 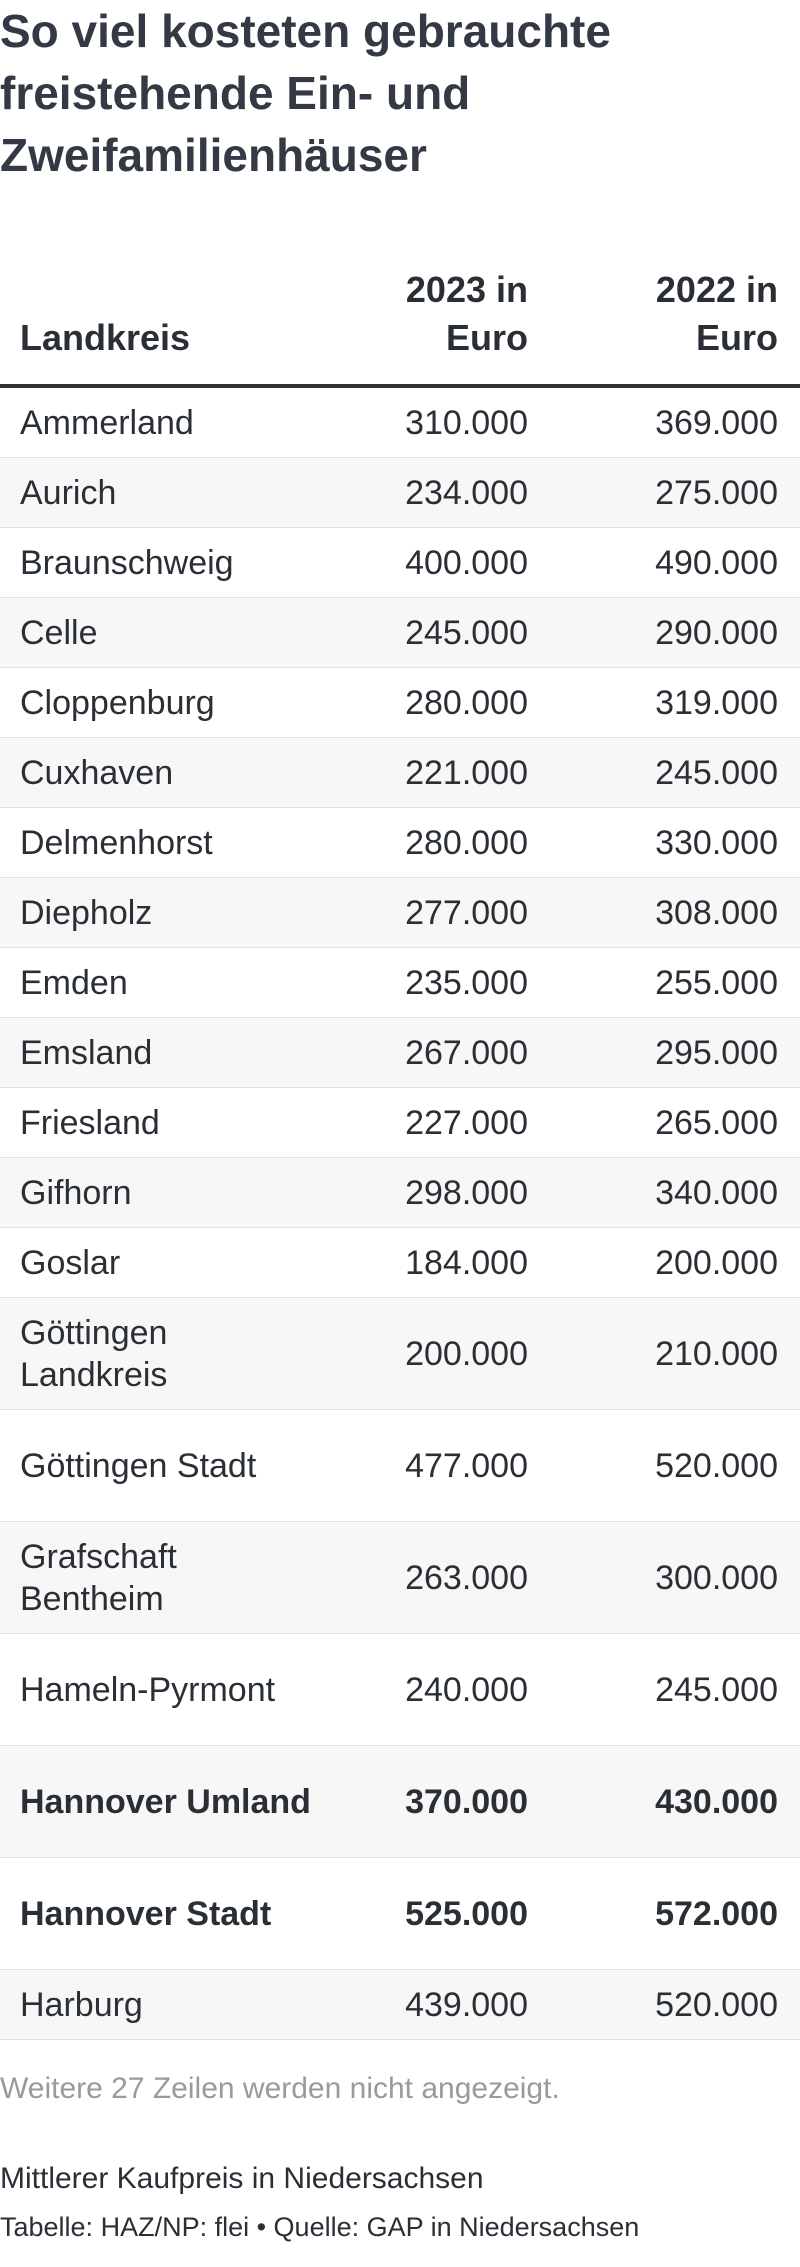 What do you see at coordinates (466, 772) in the screenshot?
I see `cell-2023: 221.000` at bounding box center [466, 772].